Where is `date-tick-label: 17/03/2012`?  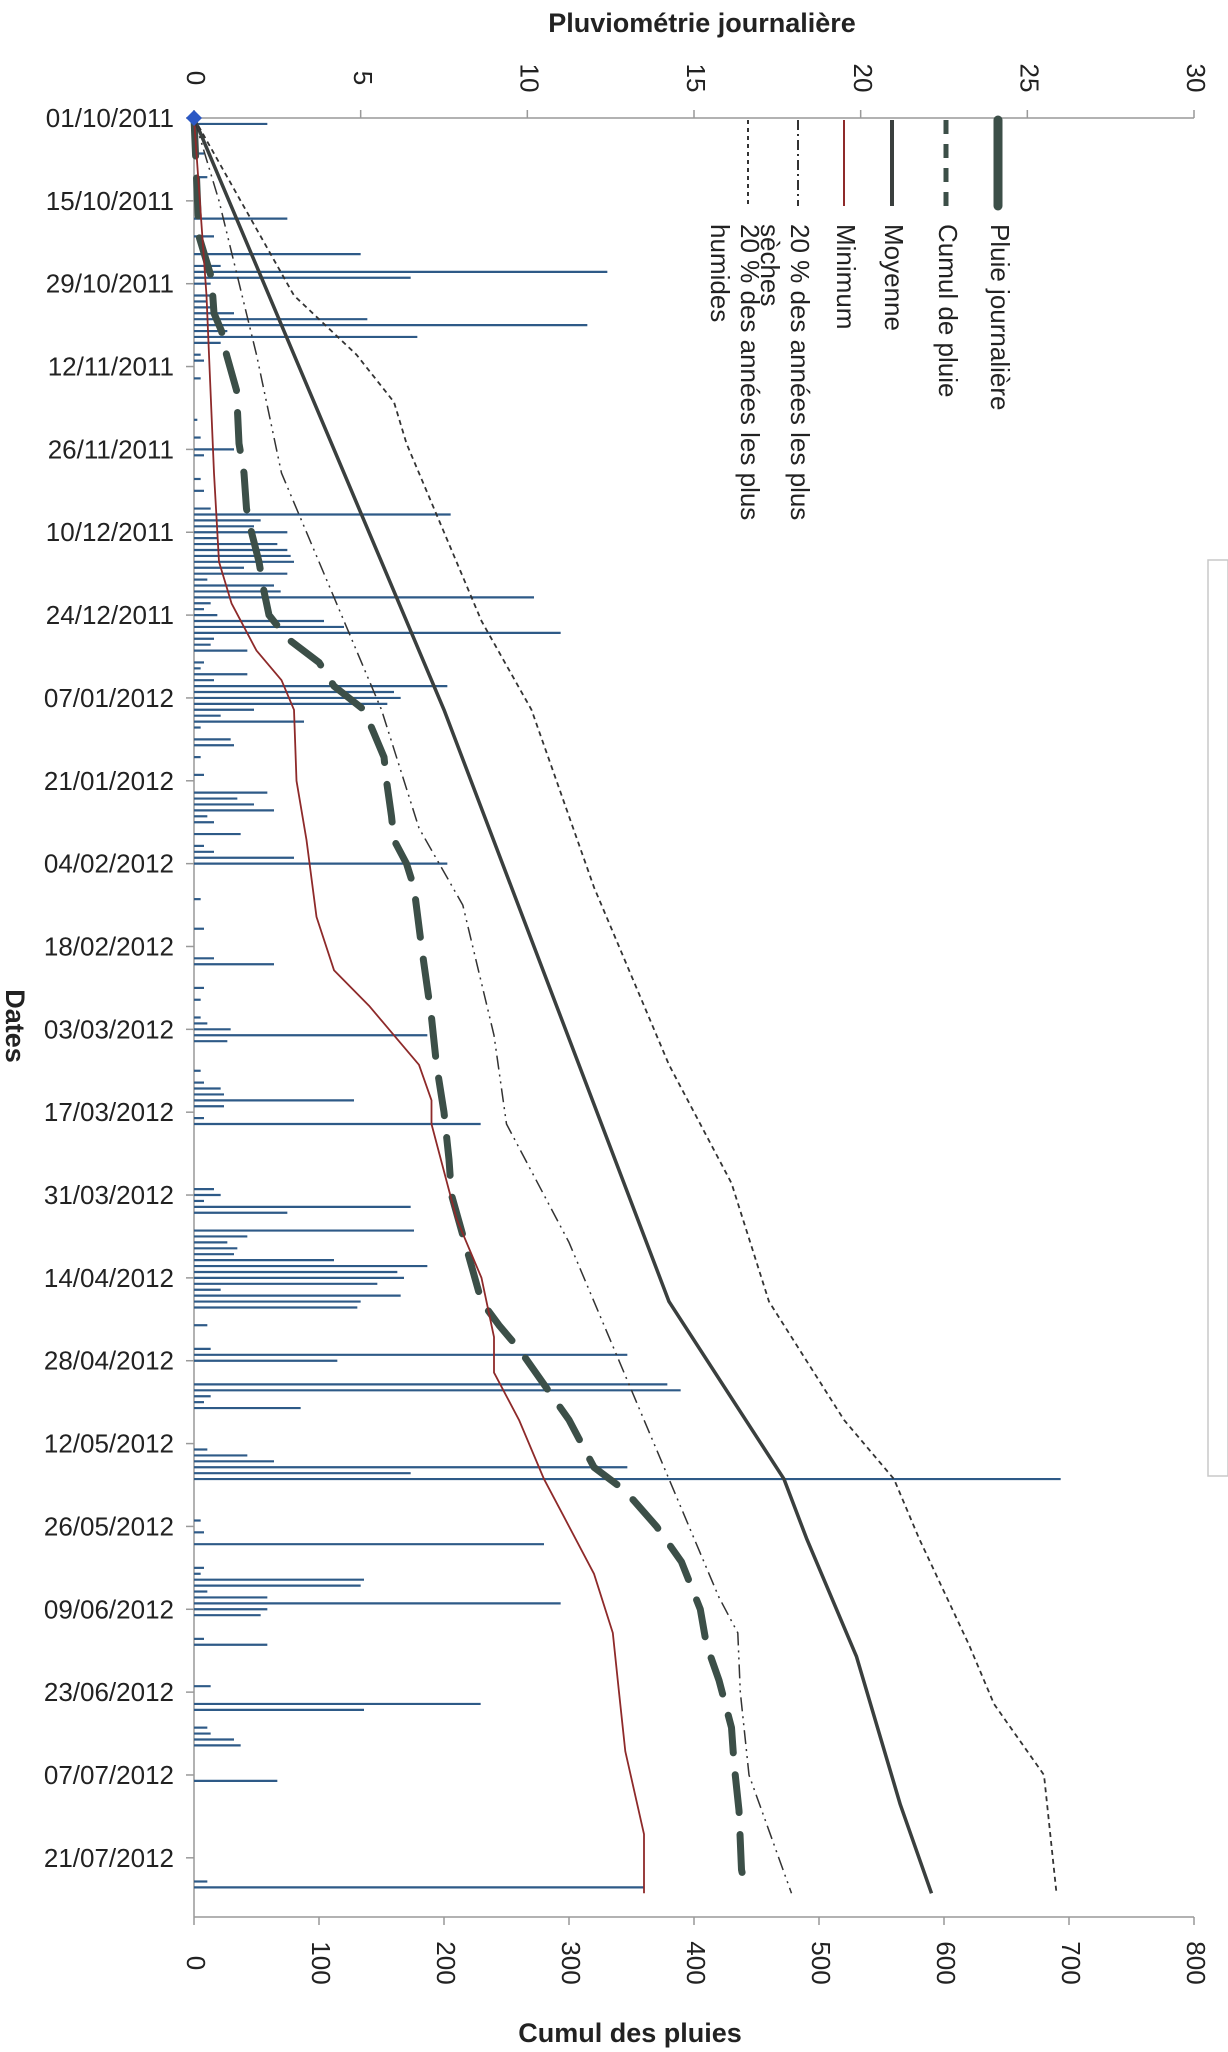
date-tick-label: 17/03/2012 is located at coordinates (109, 1112).